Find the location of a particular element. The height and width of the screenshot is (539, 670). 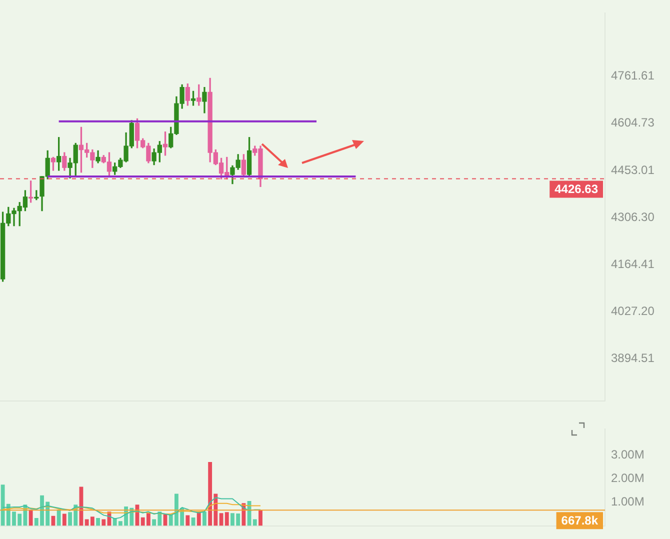

ref-line-label: 4426.63 is located at coordinates (576, 189).